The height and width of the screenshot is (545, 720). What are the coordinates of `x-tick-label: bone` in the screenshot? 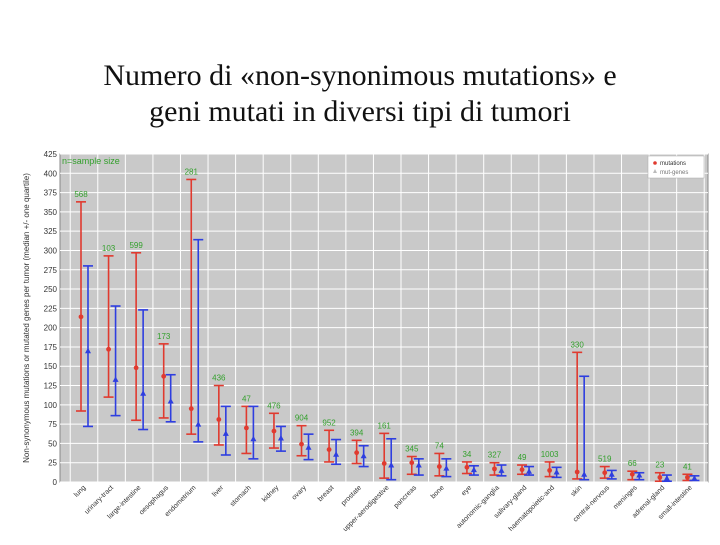 It's located at (438, 492).